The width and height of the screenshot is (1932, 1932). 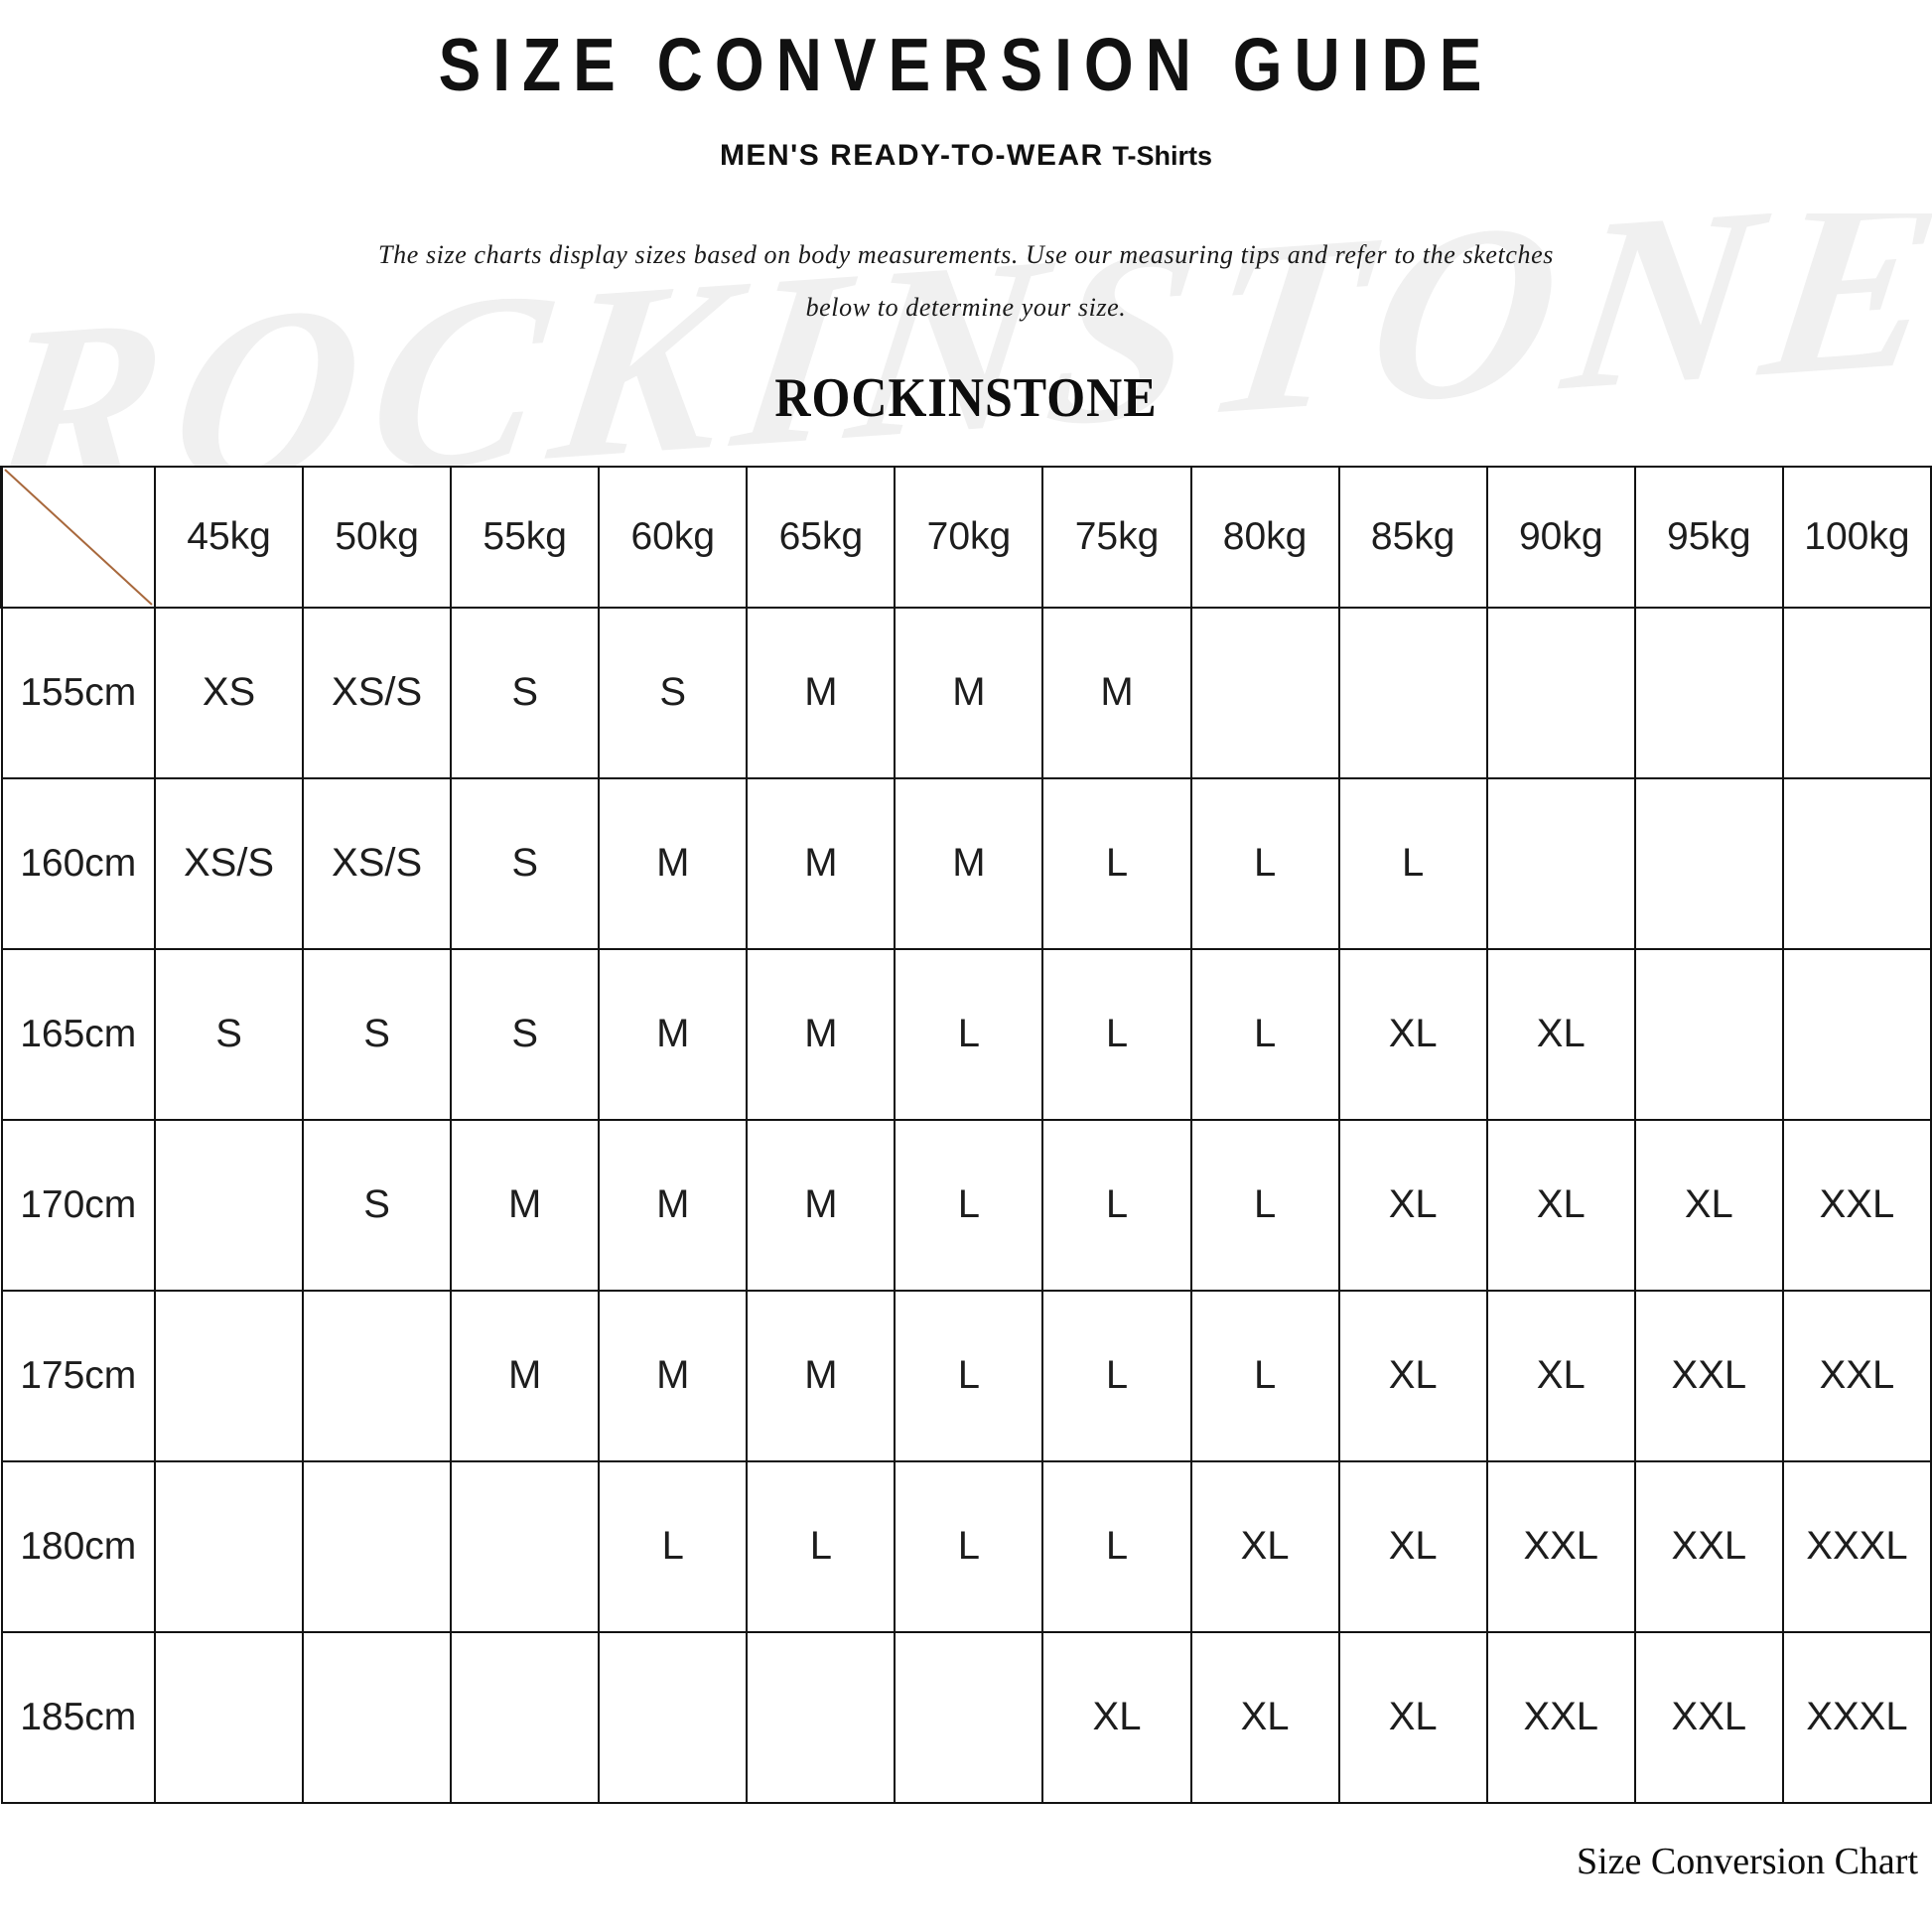 What do you see at coordinates (1857, 537) in the screenshot?
I see `weight-column-header: 100kg` at bounding box center [1857, 537].